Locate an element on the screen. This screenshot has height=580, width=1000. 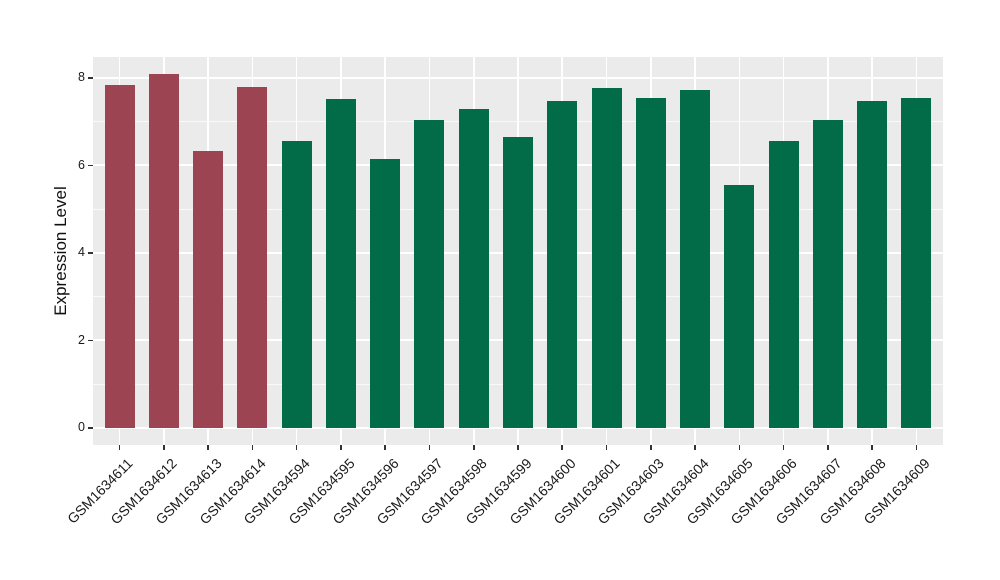
bar-GSM1634596 is located at coordinates (385, 293).